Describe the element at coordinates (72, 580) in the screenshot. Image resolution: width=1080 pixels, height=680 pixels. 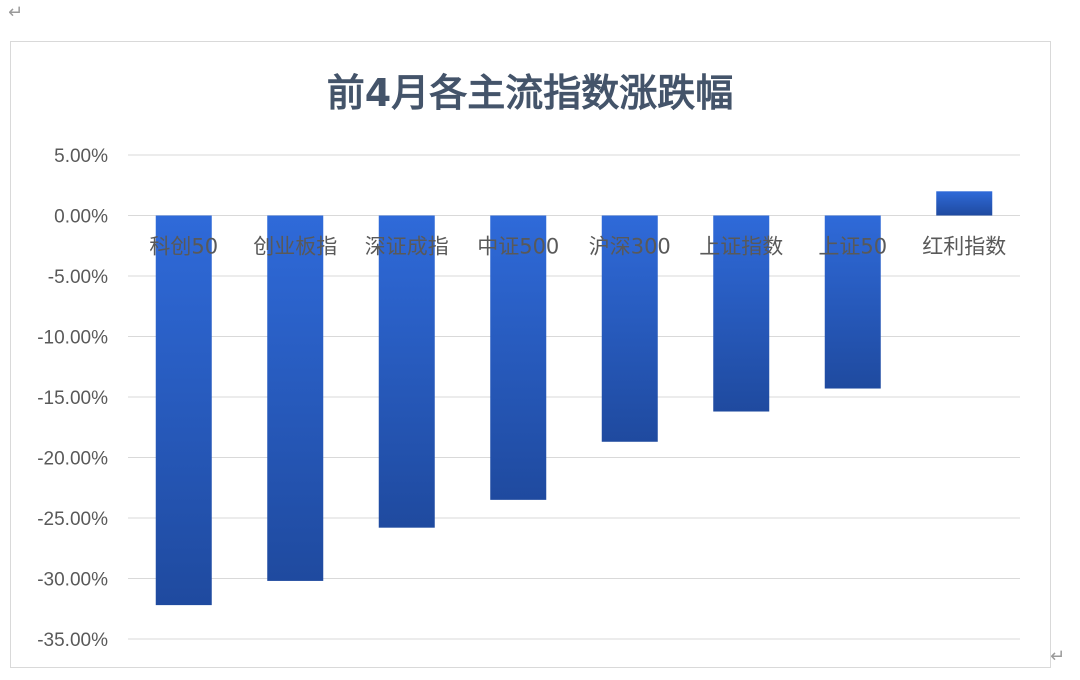
I see `y-tick-label: -30.00%` at that location.